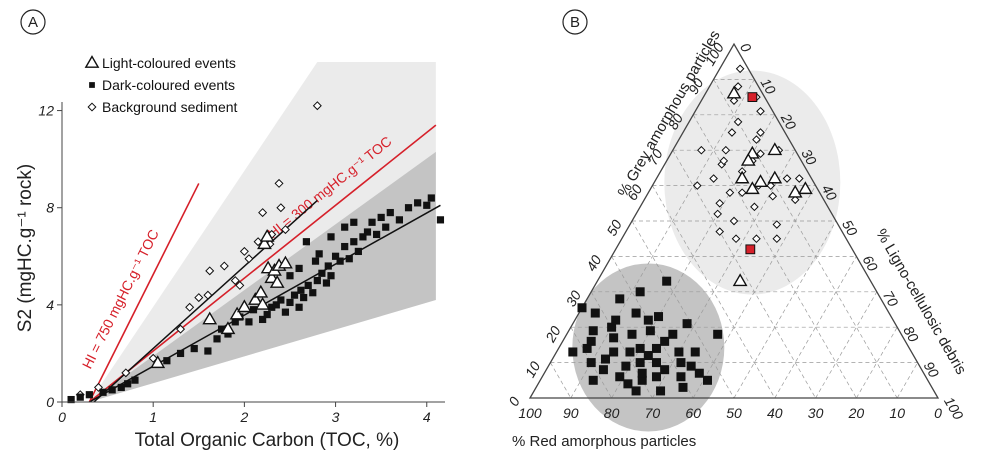  Describe the element at coordinates (92, 85) in the screenshot. I see `legend-marker-square` at that location.